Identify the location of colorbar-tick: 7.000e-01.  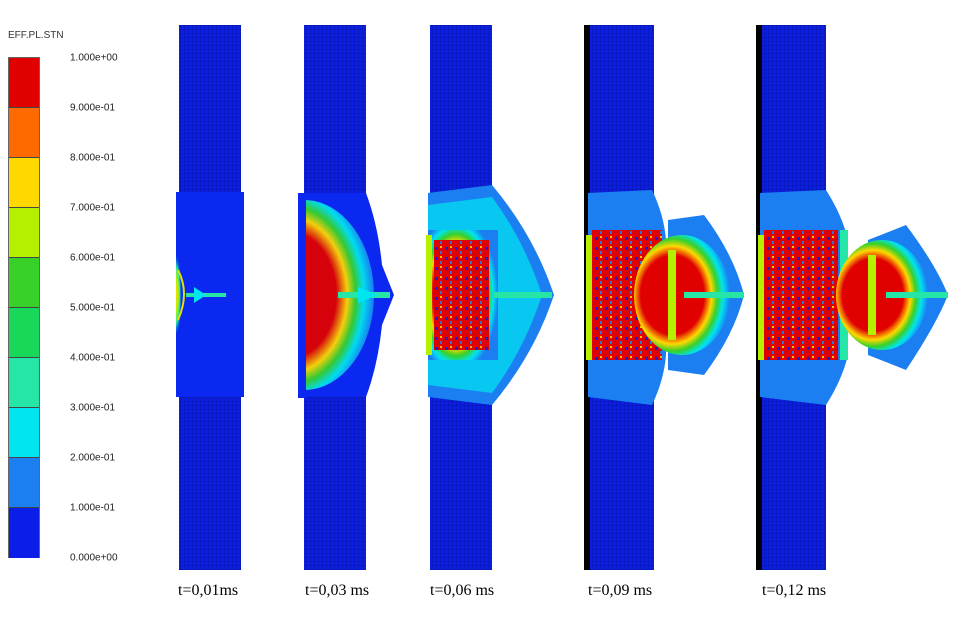
(93, 208).